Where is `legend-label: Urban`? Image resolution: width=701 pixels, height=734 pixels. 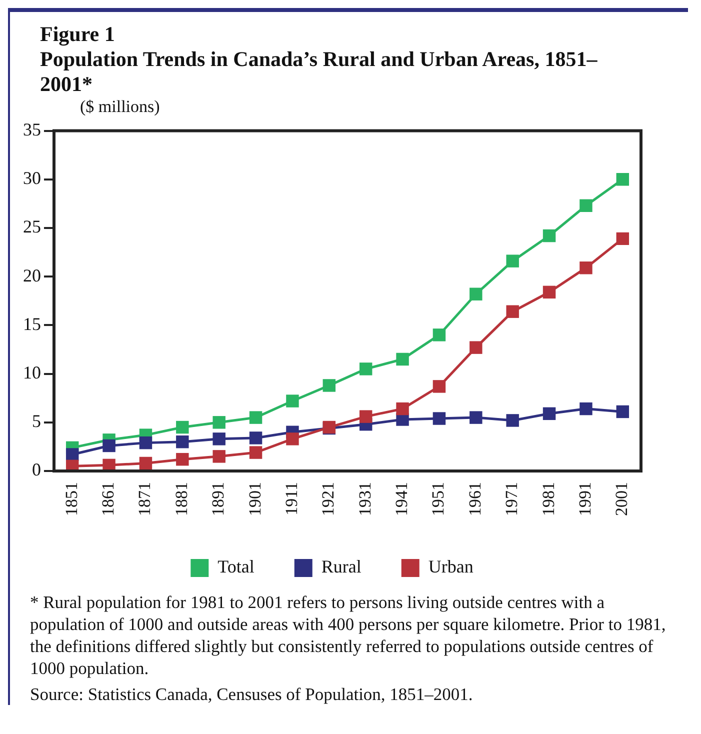
legend-label: Urban is located at coordinates (451, 566).